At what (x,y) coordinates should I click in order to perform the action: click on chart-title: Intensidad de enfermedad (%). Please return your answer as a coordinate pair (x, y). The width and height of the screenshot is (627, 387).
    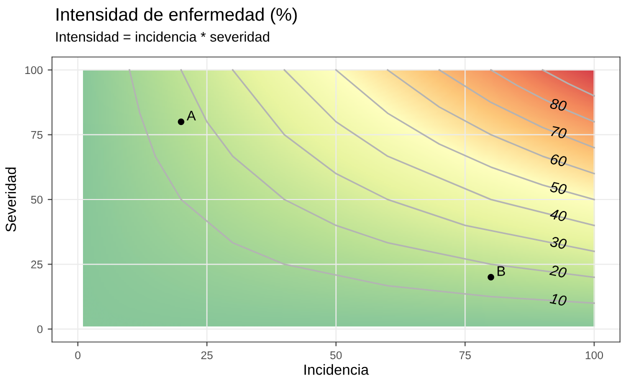
    Looking at the image, I should click on (176, 16).